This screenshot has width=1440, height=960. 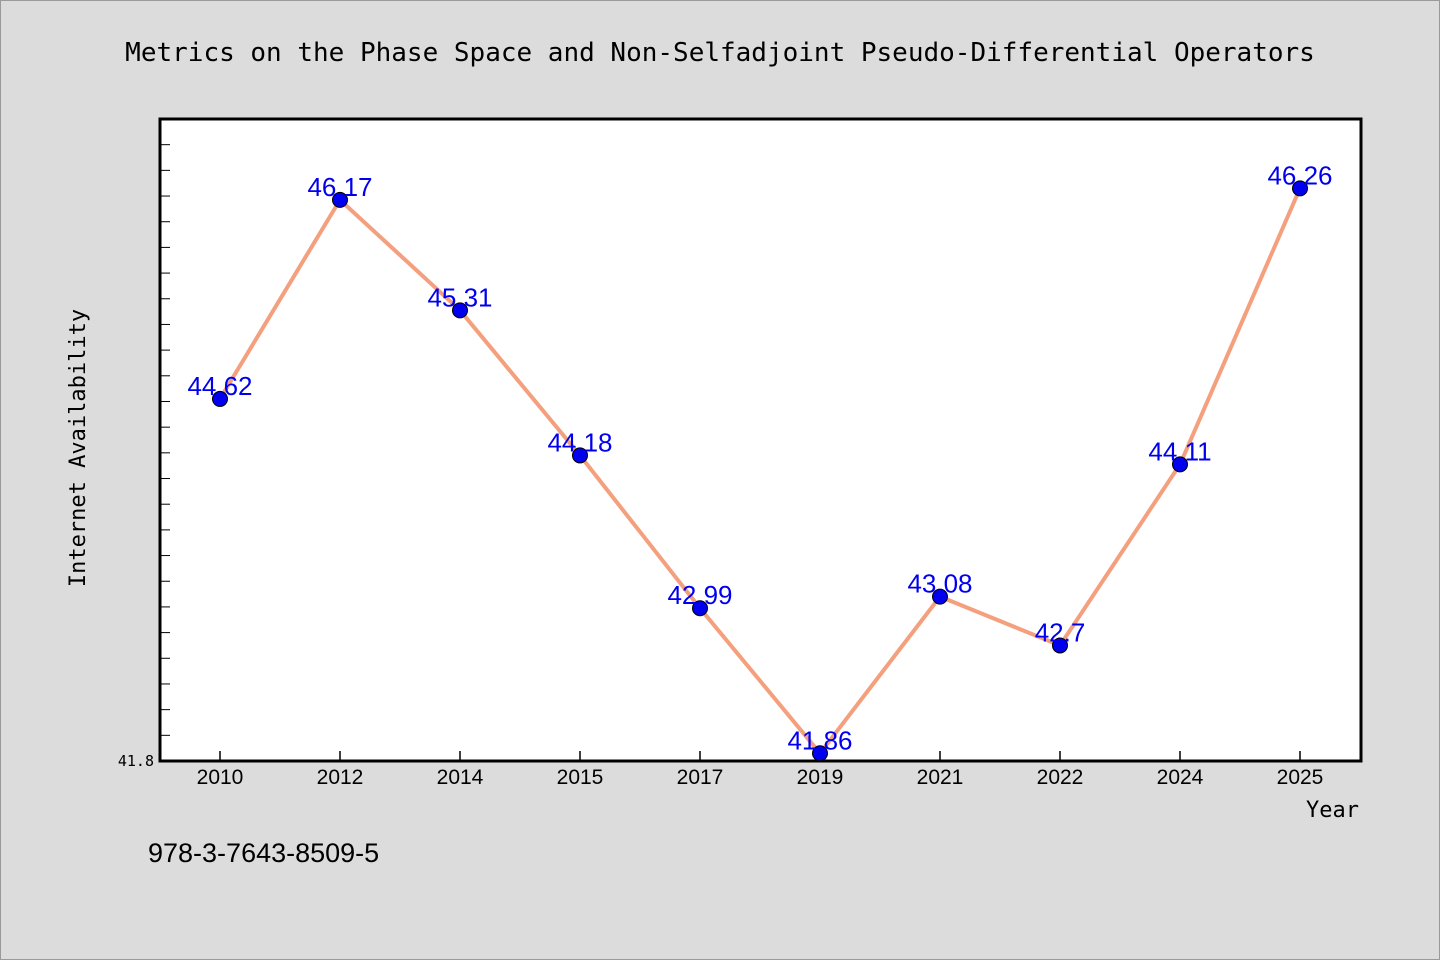 What do you see at coordinates (760, 777) in the screenshot?
I see `x-axis-tick-labels: 2010 2012 2014 2015 2017 2019 2021 2022 2024 2025` at bounding box center [760, 777].